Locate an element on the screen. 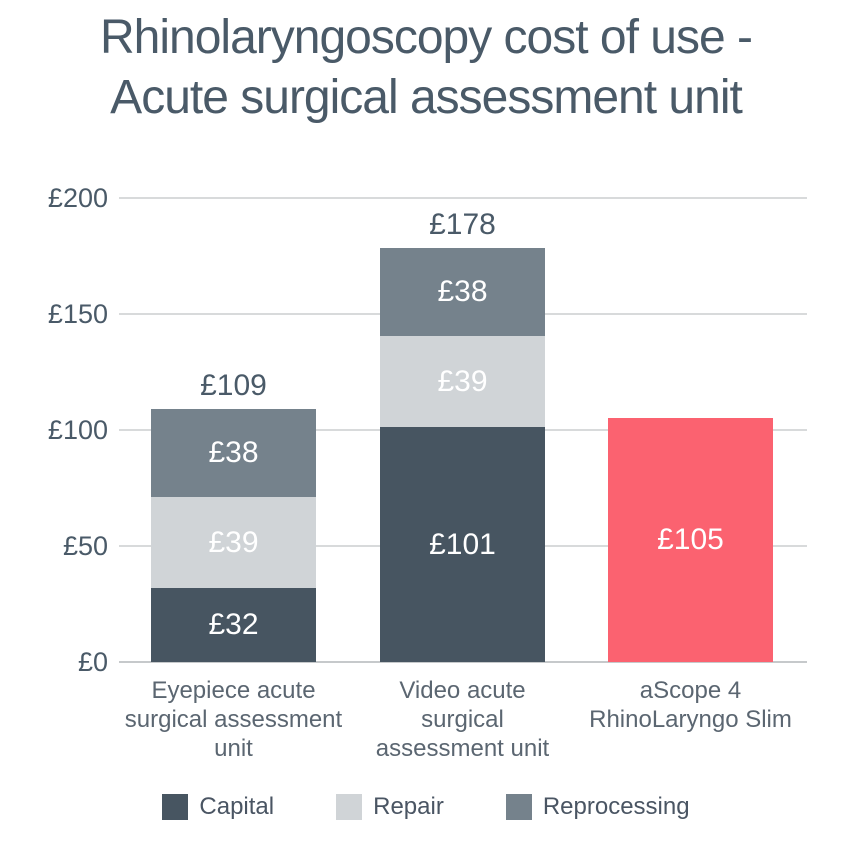 The width and height of the screenshot is (852, 852). legend-item-repair: Repair is located at coordinates (390, 807).